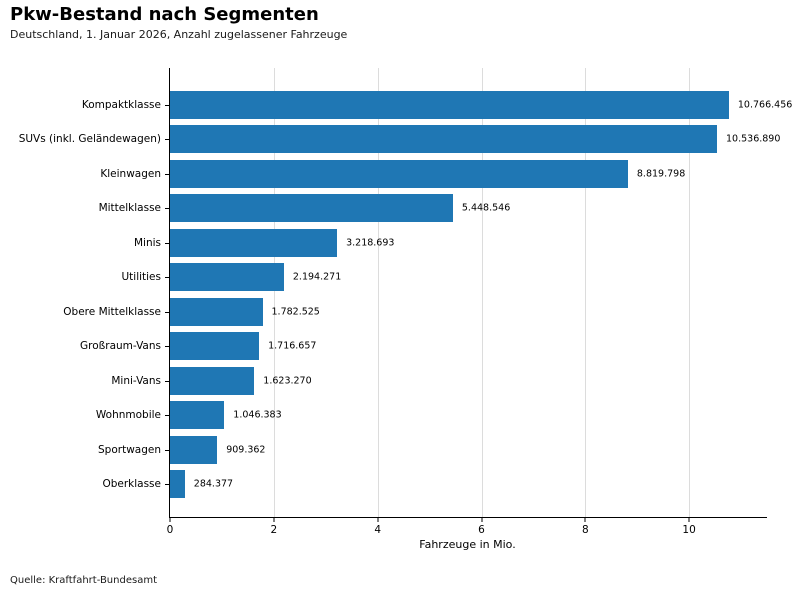 This screenshot has height=601, width=800. What do you see at coordinates (147, 242) in the screenshot?
I see `category-label: Minis` at bounding box center [147, 242].